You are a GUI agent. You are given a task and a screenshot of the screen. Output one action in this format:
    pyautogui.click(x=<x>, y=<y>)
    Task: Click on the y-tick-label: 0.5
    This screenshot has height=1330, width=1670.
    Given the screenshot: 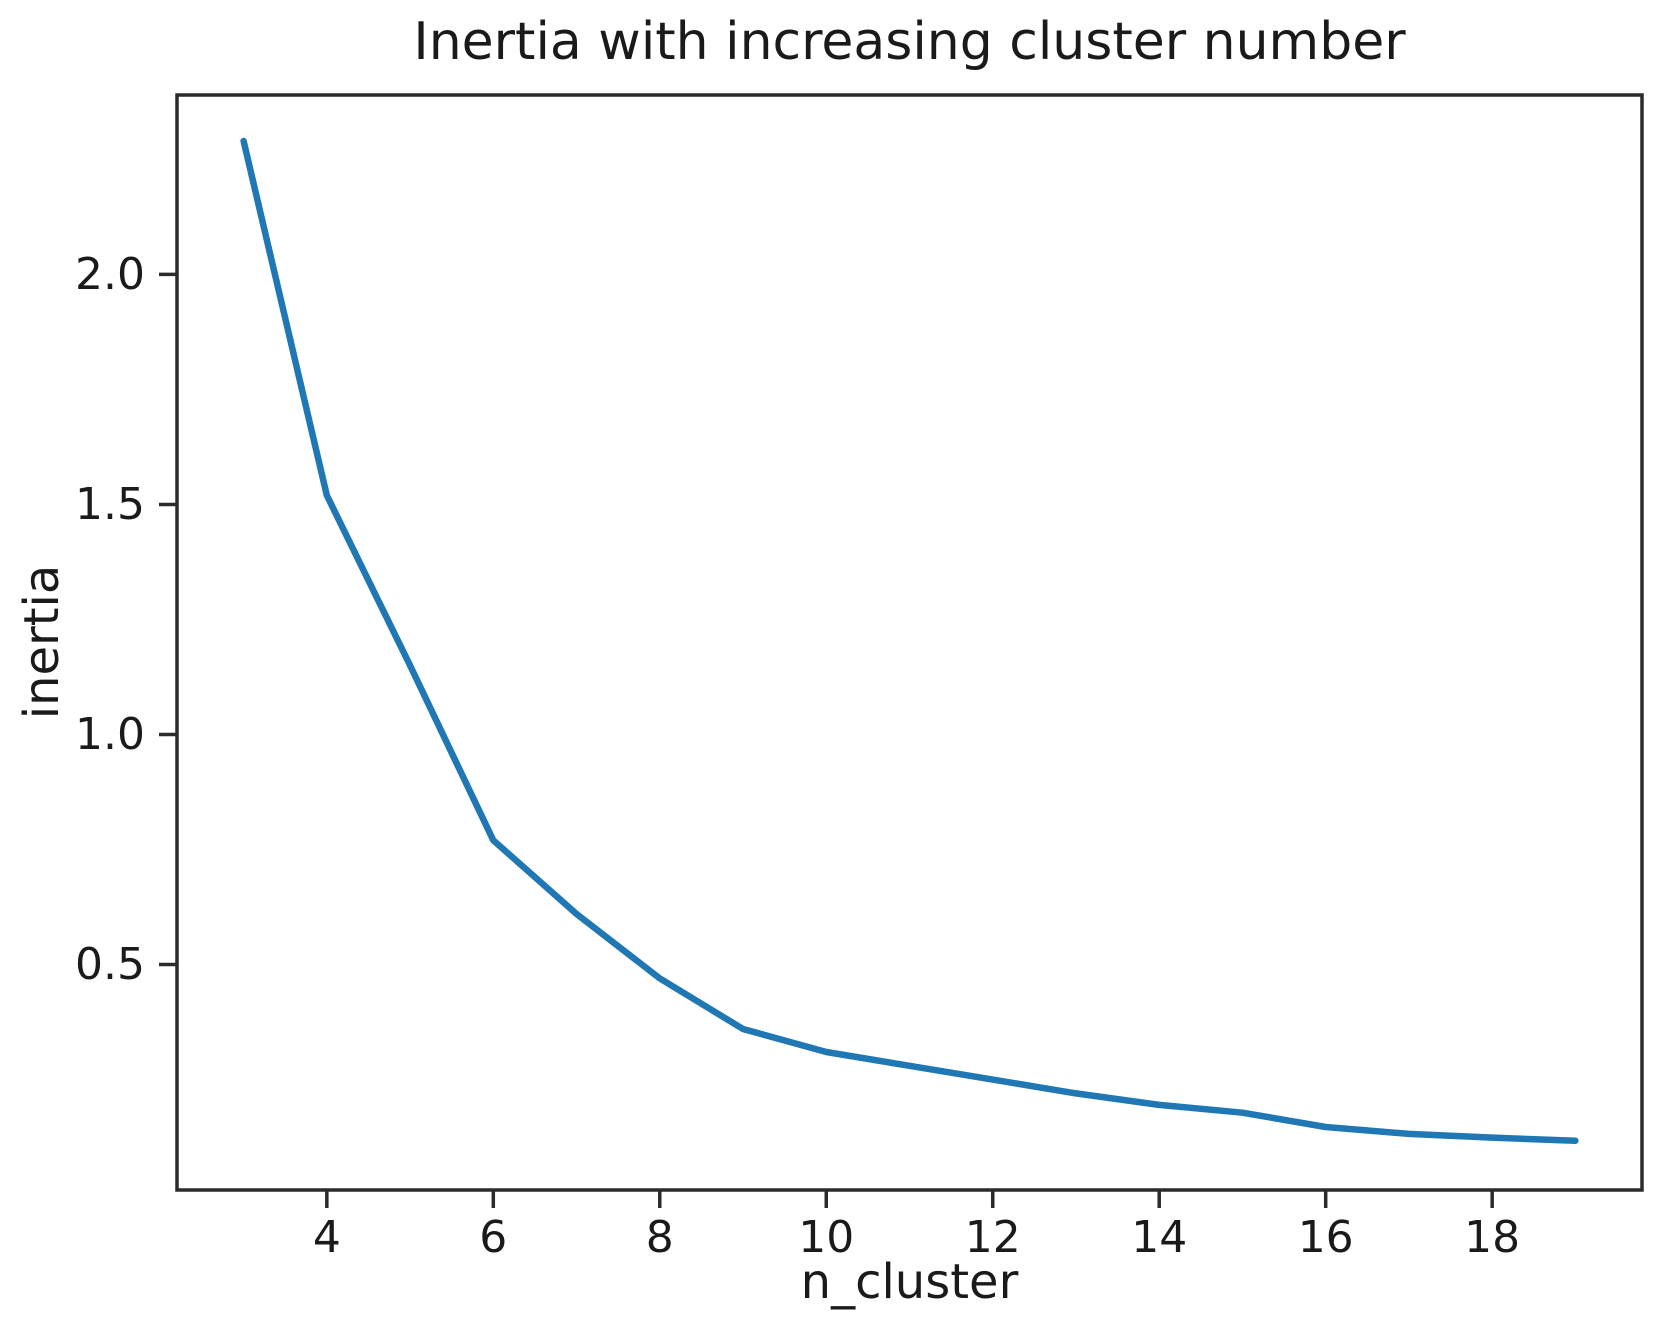 What is the action you would take?
    pyautogui.click(x=110, y=964)
    